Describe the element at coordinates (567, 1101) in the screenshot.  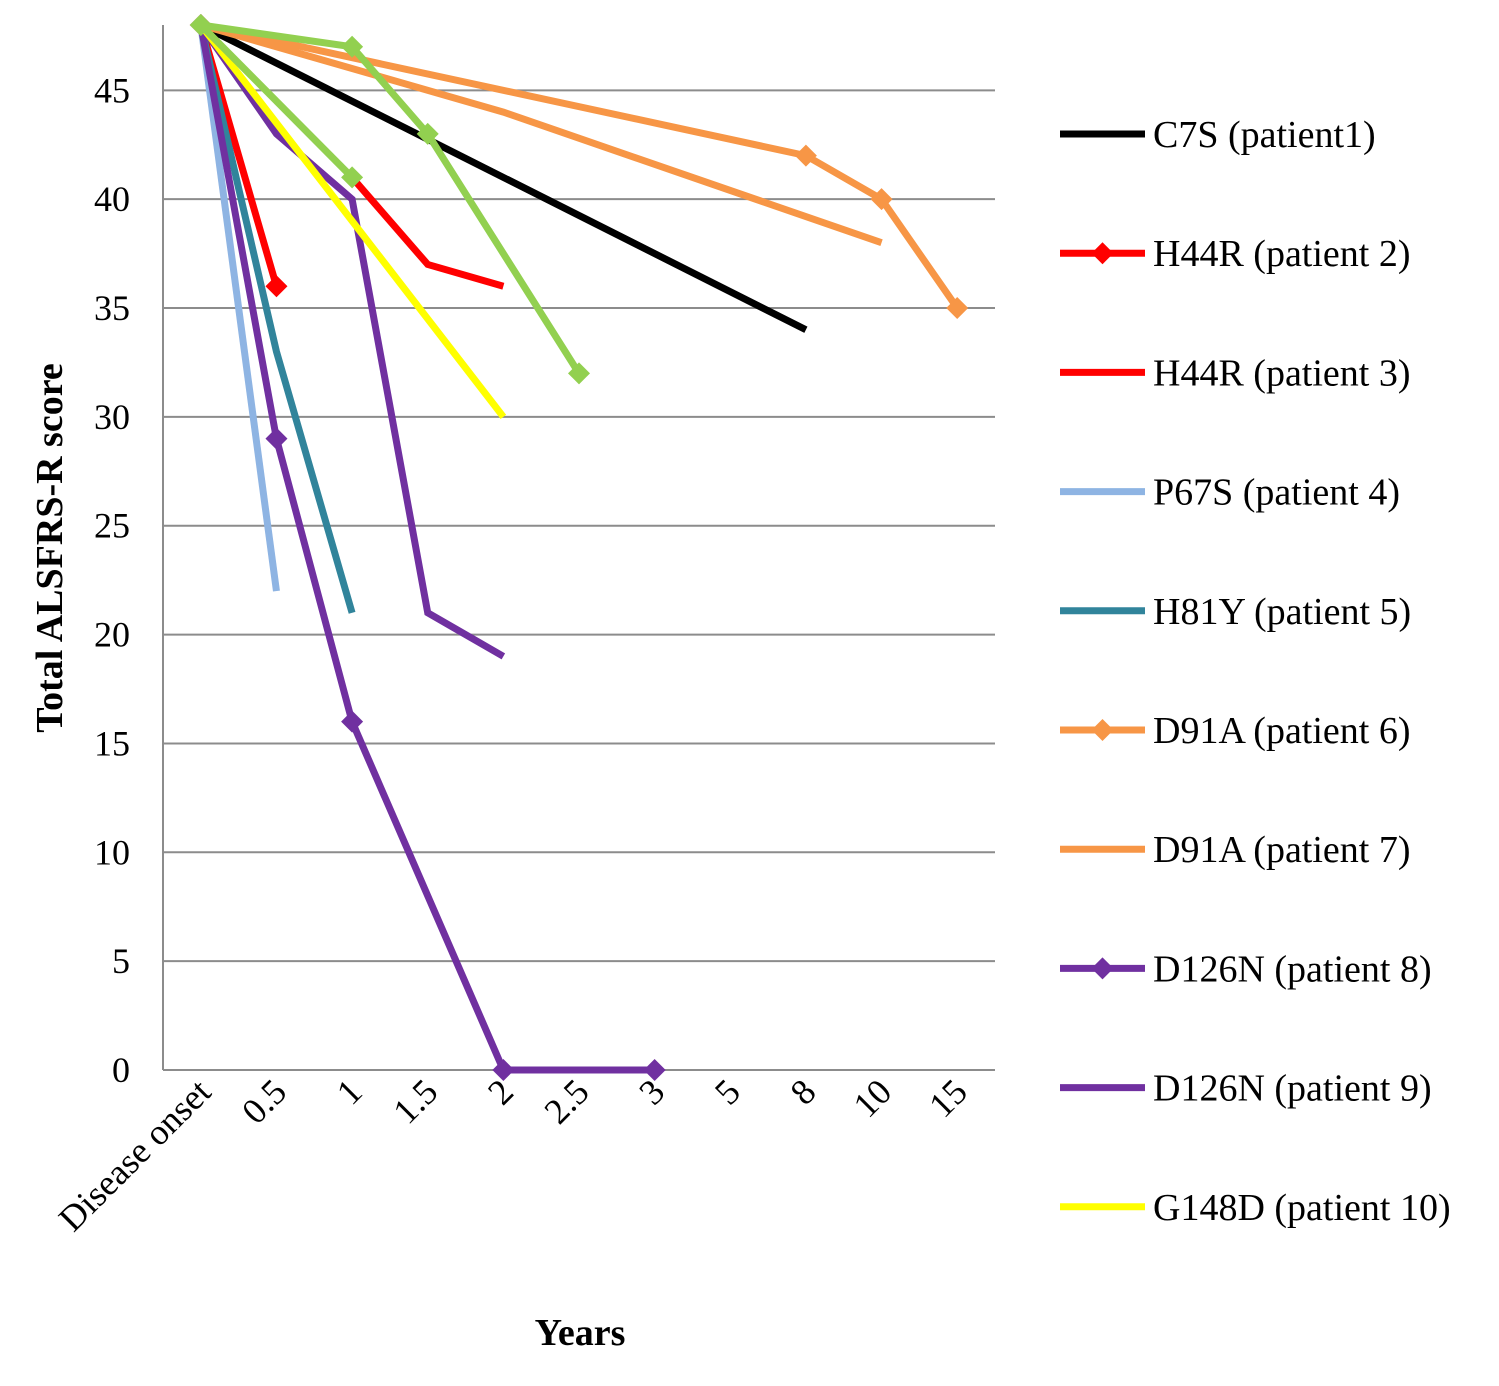
I see `x-tick-label: 2.5` at that location.